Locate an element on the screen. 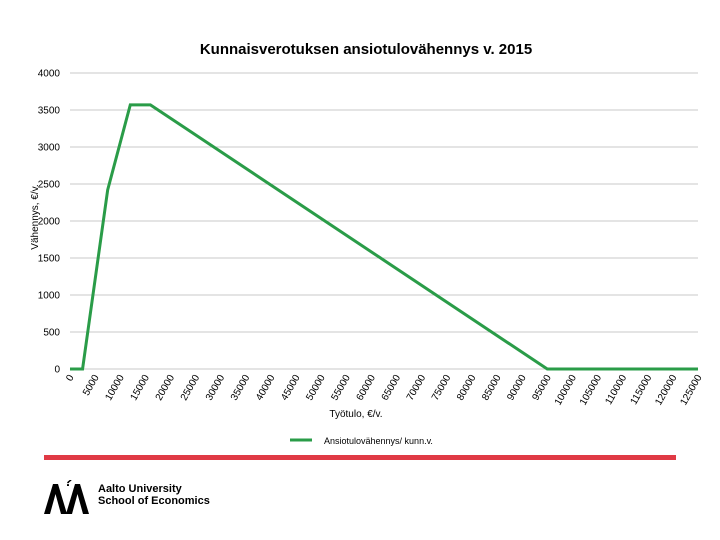 Image resolution: width=720 pixels, height=540 pixels. aalto-a-mark-icon: ? is located at coordinates (66, 493).